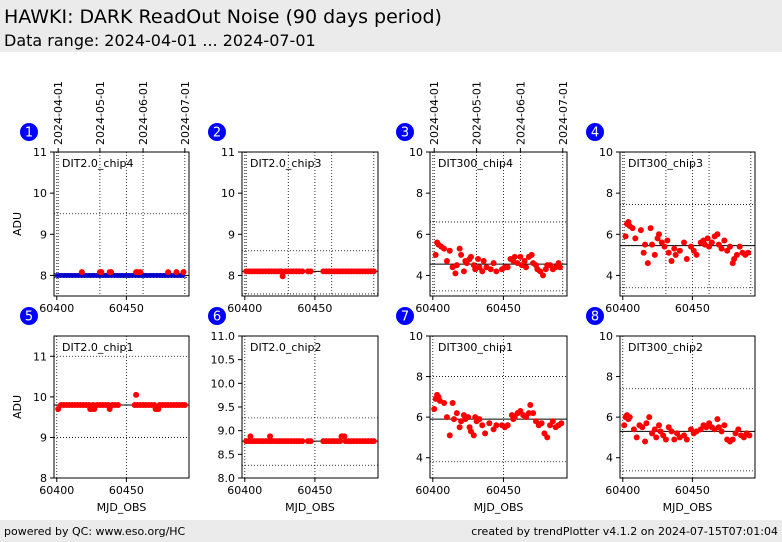 The height and width of the screenshot is (542, 782). Describe the element at coordinates (475, 163) in the screenshot. I see `panel-label: DIT300_chip4` at that location.